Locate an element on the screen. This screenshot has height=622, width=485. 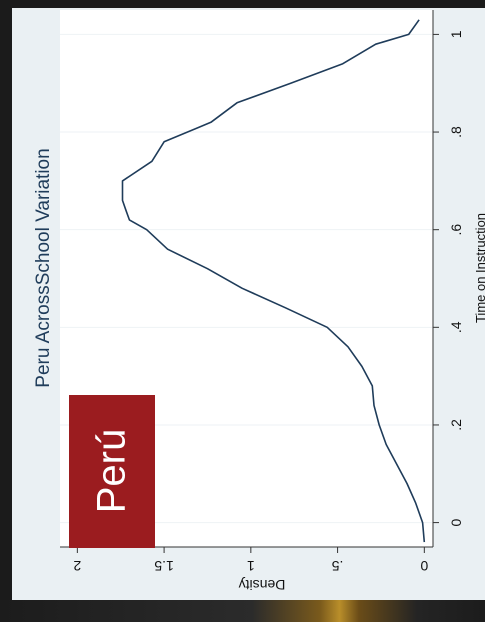
x-tick-label: 1 is located at coordinates (456, 34).